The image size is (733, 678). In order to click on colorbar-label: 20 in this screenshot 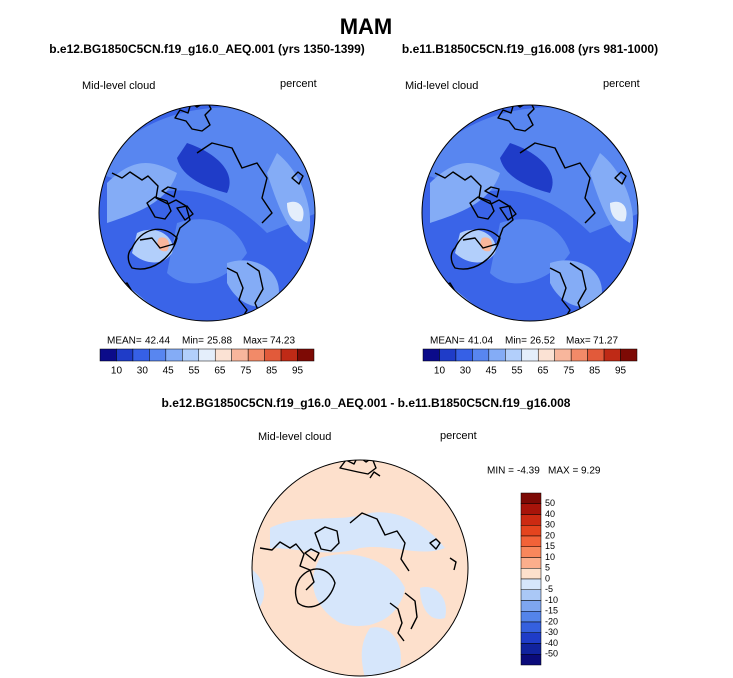, I will do `click(550, 535)`.